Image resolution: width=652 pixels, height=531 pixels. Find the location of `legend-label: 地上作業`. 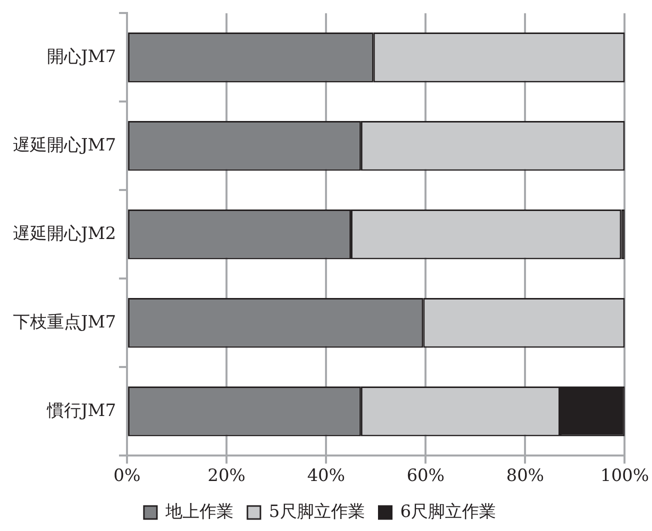

legend-label: 地上作業 is located at coordinates (199, 512).